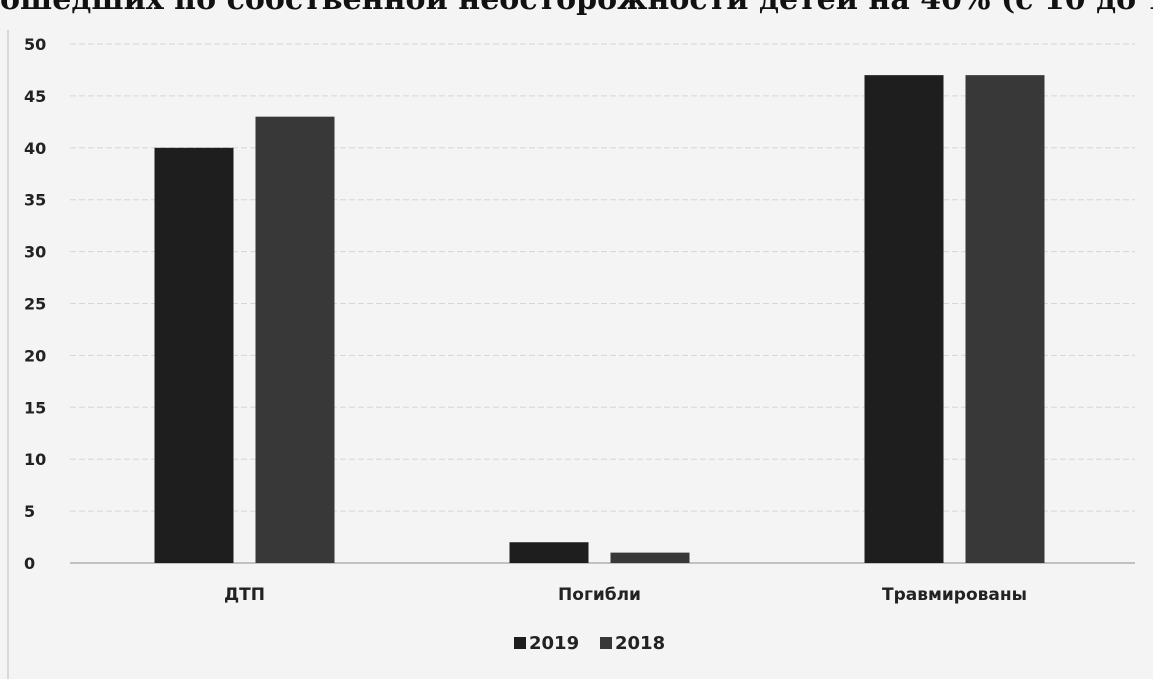 This screenshot has height=679, width=1153. What do you see at coordinates (640, 643) in the screenshot?
I see `legend-label: 2018` at bounding box center [640, 643].